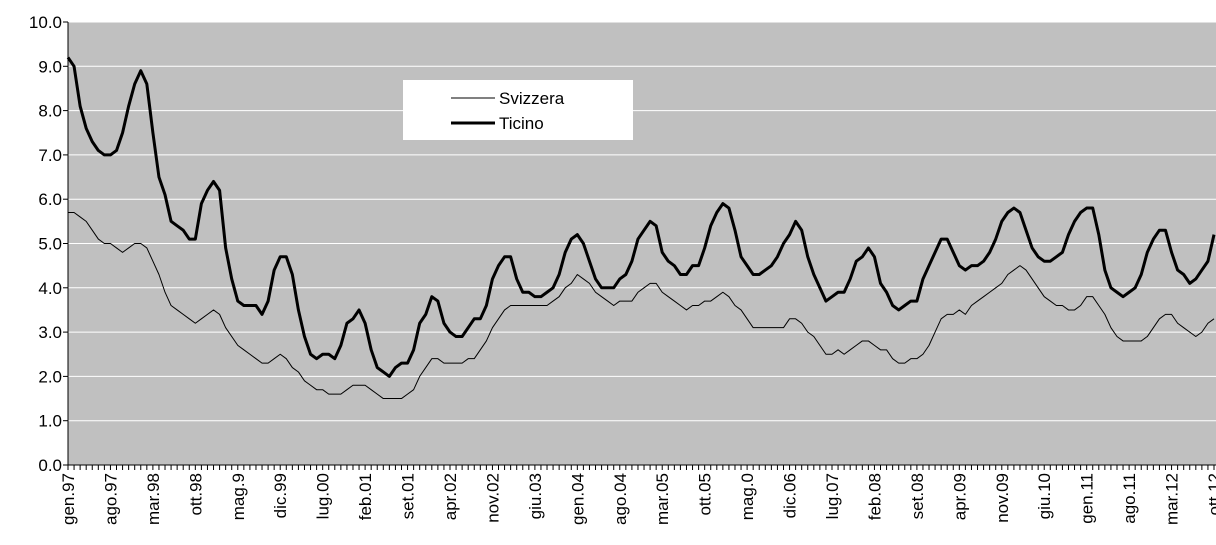 The width and height of the screenshot is (1216, 545). I want to click on x-tick-label: gen.04, so click(577, 499).